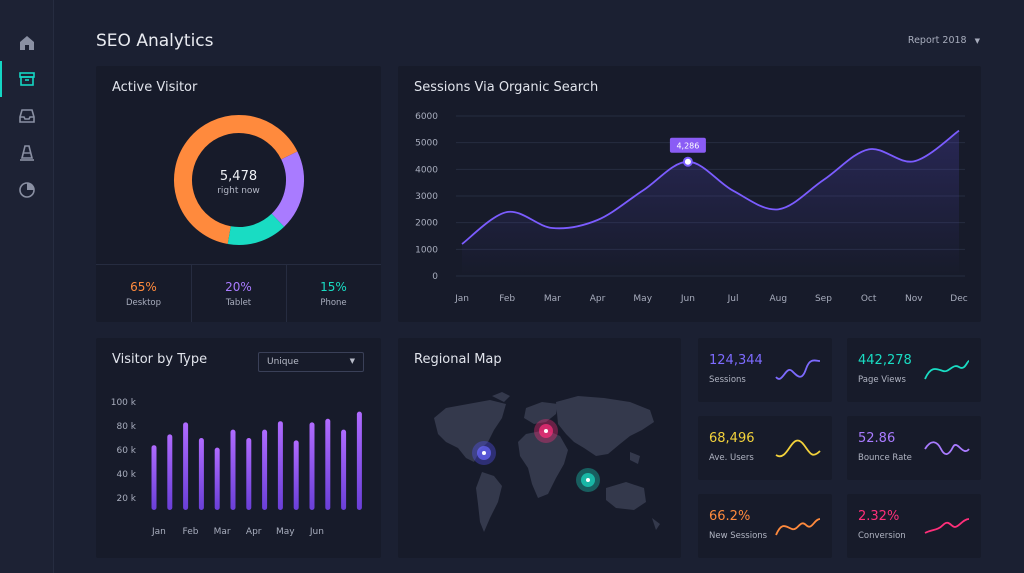  I want to click on stat-label: Bounce Rate, so click(885, 458).